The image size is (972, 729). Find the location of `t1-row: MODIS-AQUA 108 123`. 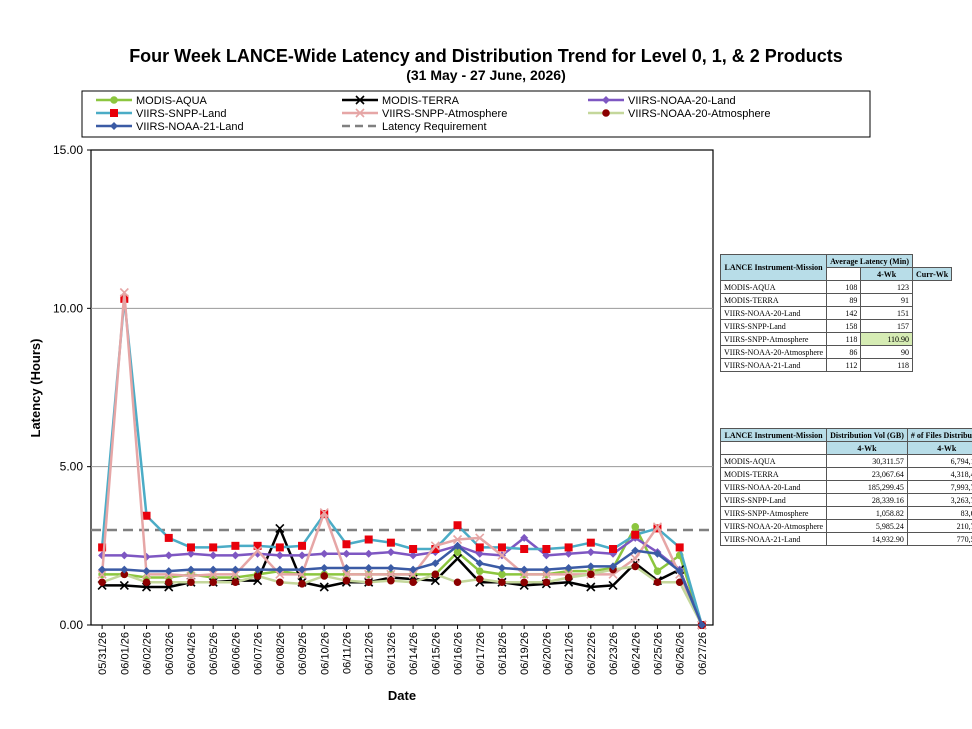

t1-row: MODIS-AQUA 108 123 is located at coordinates (835, 287).